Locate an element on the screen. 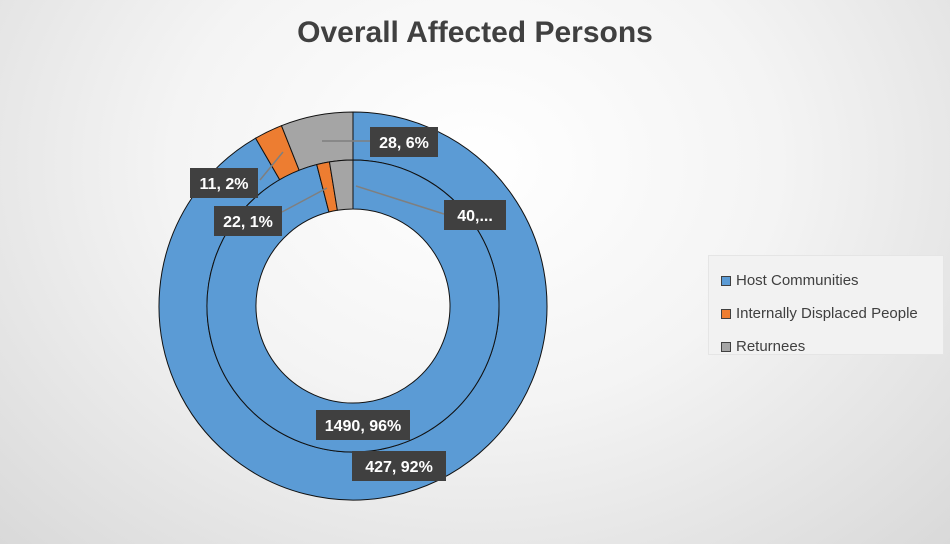 The height and width of the screenshot is (544, 950). data-label-series0-returnees: 28, 6% is located at coordinates (404, 142).